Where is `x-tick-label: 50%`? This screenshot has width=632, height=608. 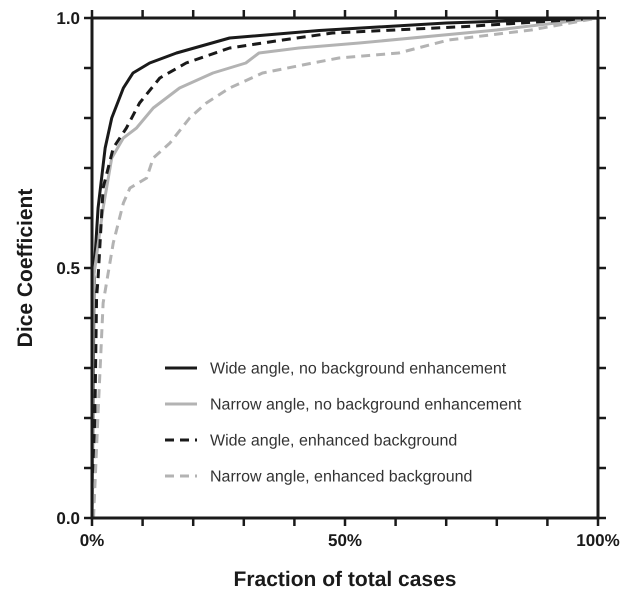 x-tick-label: 50% is located at coordinates (345, 540).